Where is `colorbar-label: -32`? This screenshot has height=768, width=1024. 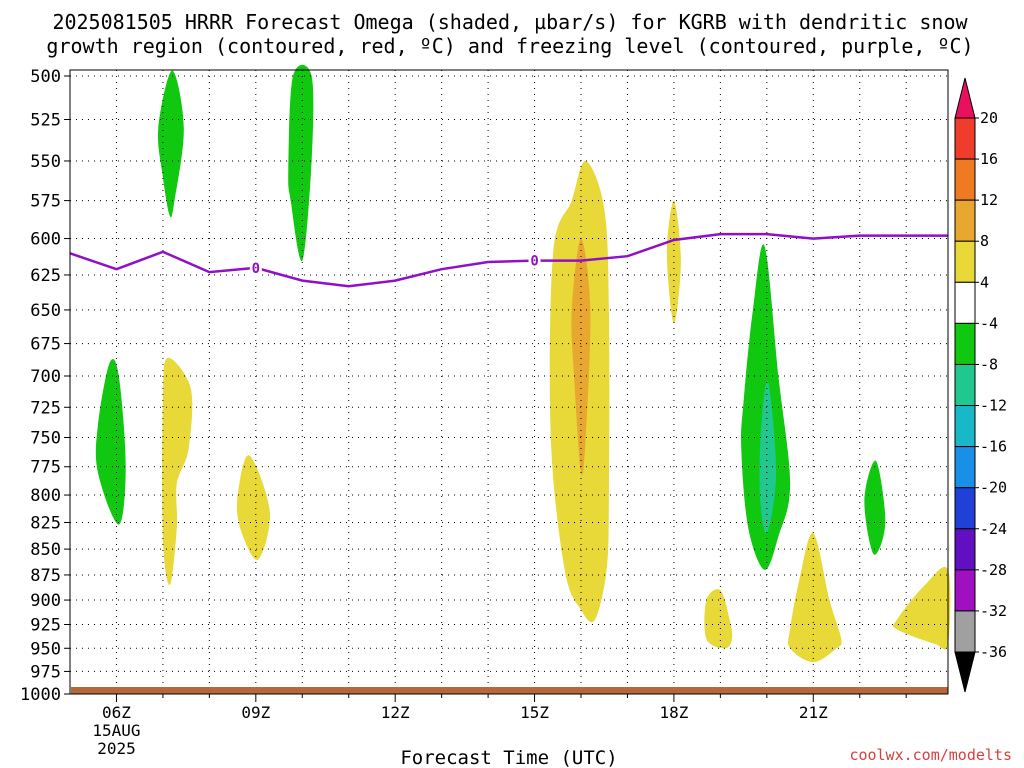 colorbar-label: -32 is located at coordinates (993, 611).